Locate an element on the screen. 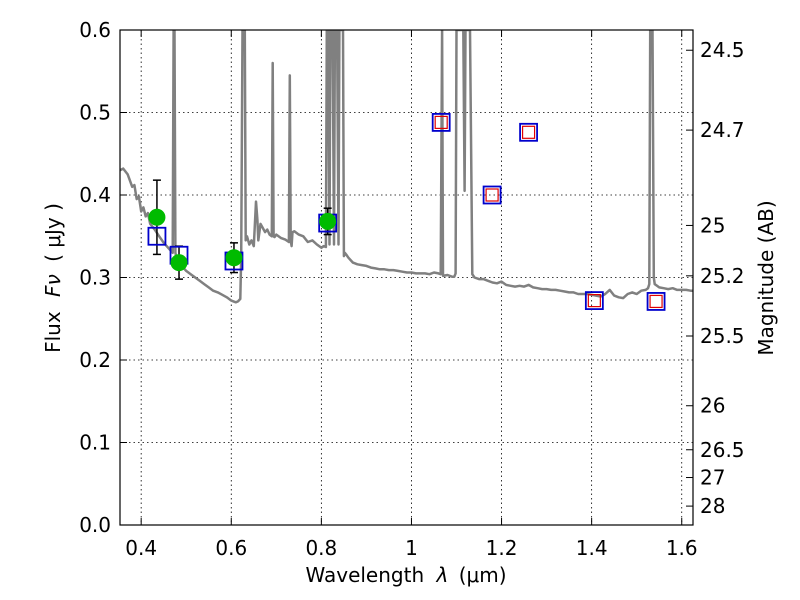 Image resolution: width=800 pixels, height=600 pixels. mag-tick-label: 27 is located at coordinates (712, 478).